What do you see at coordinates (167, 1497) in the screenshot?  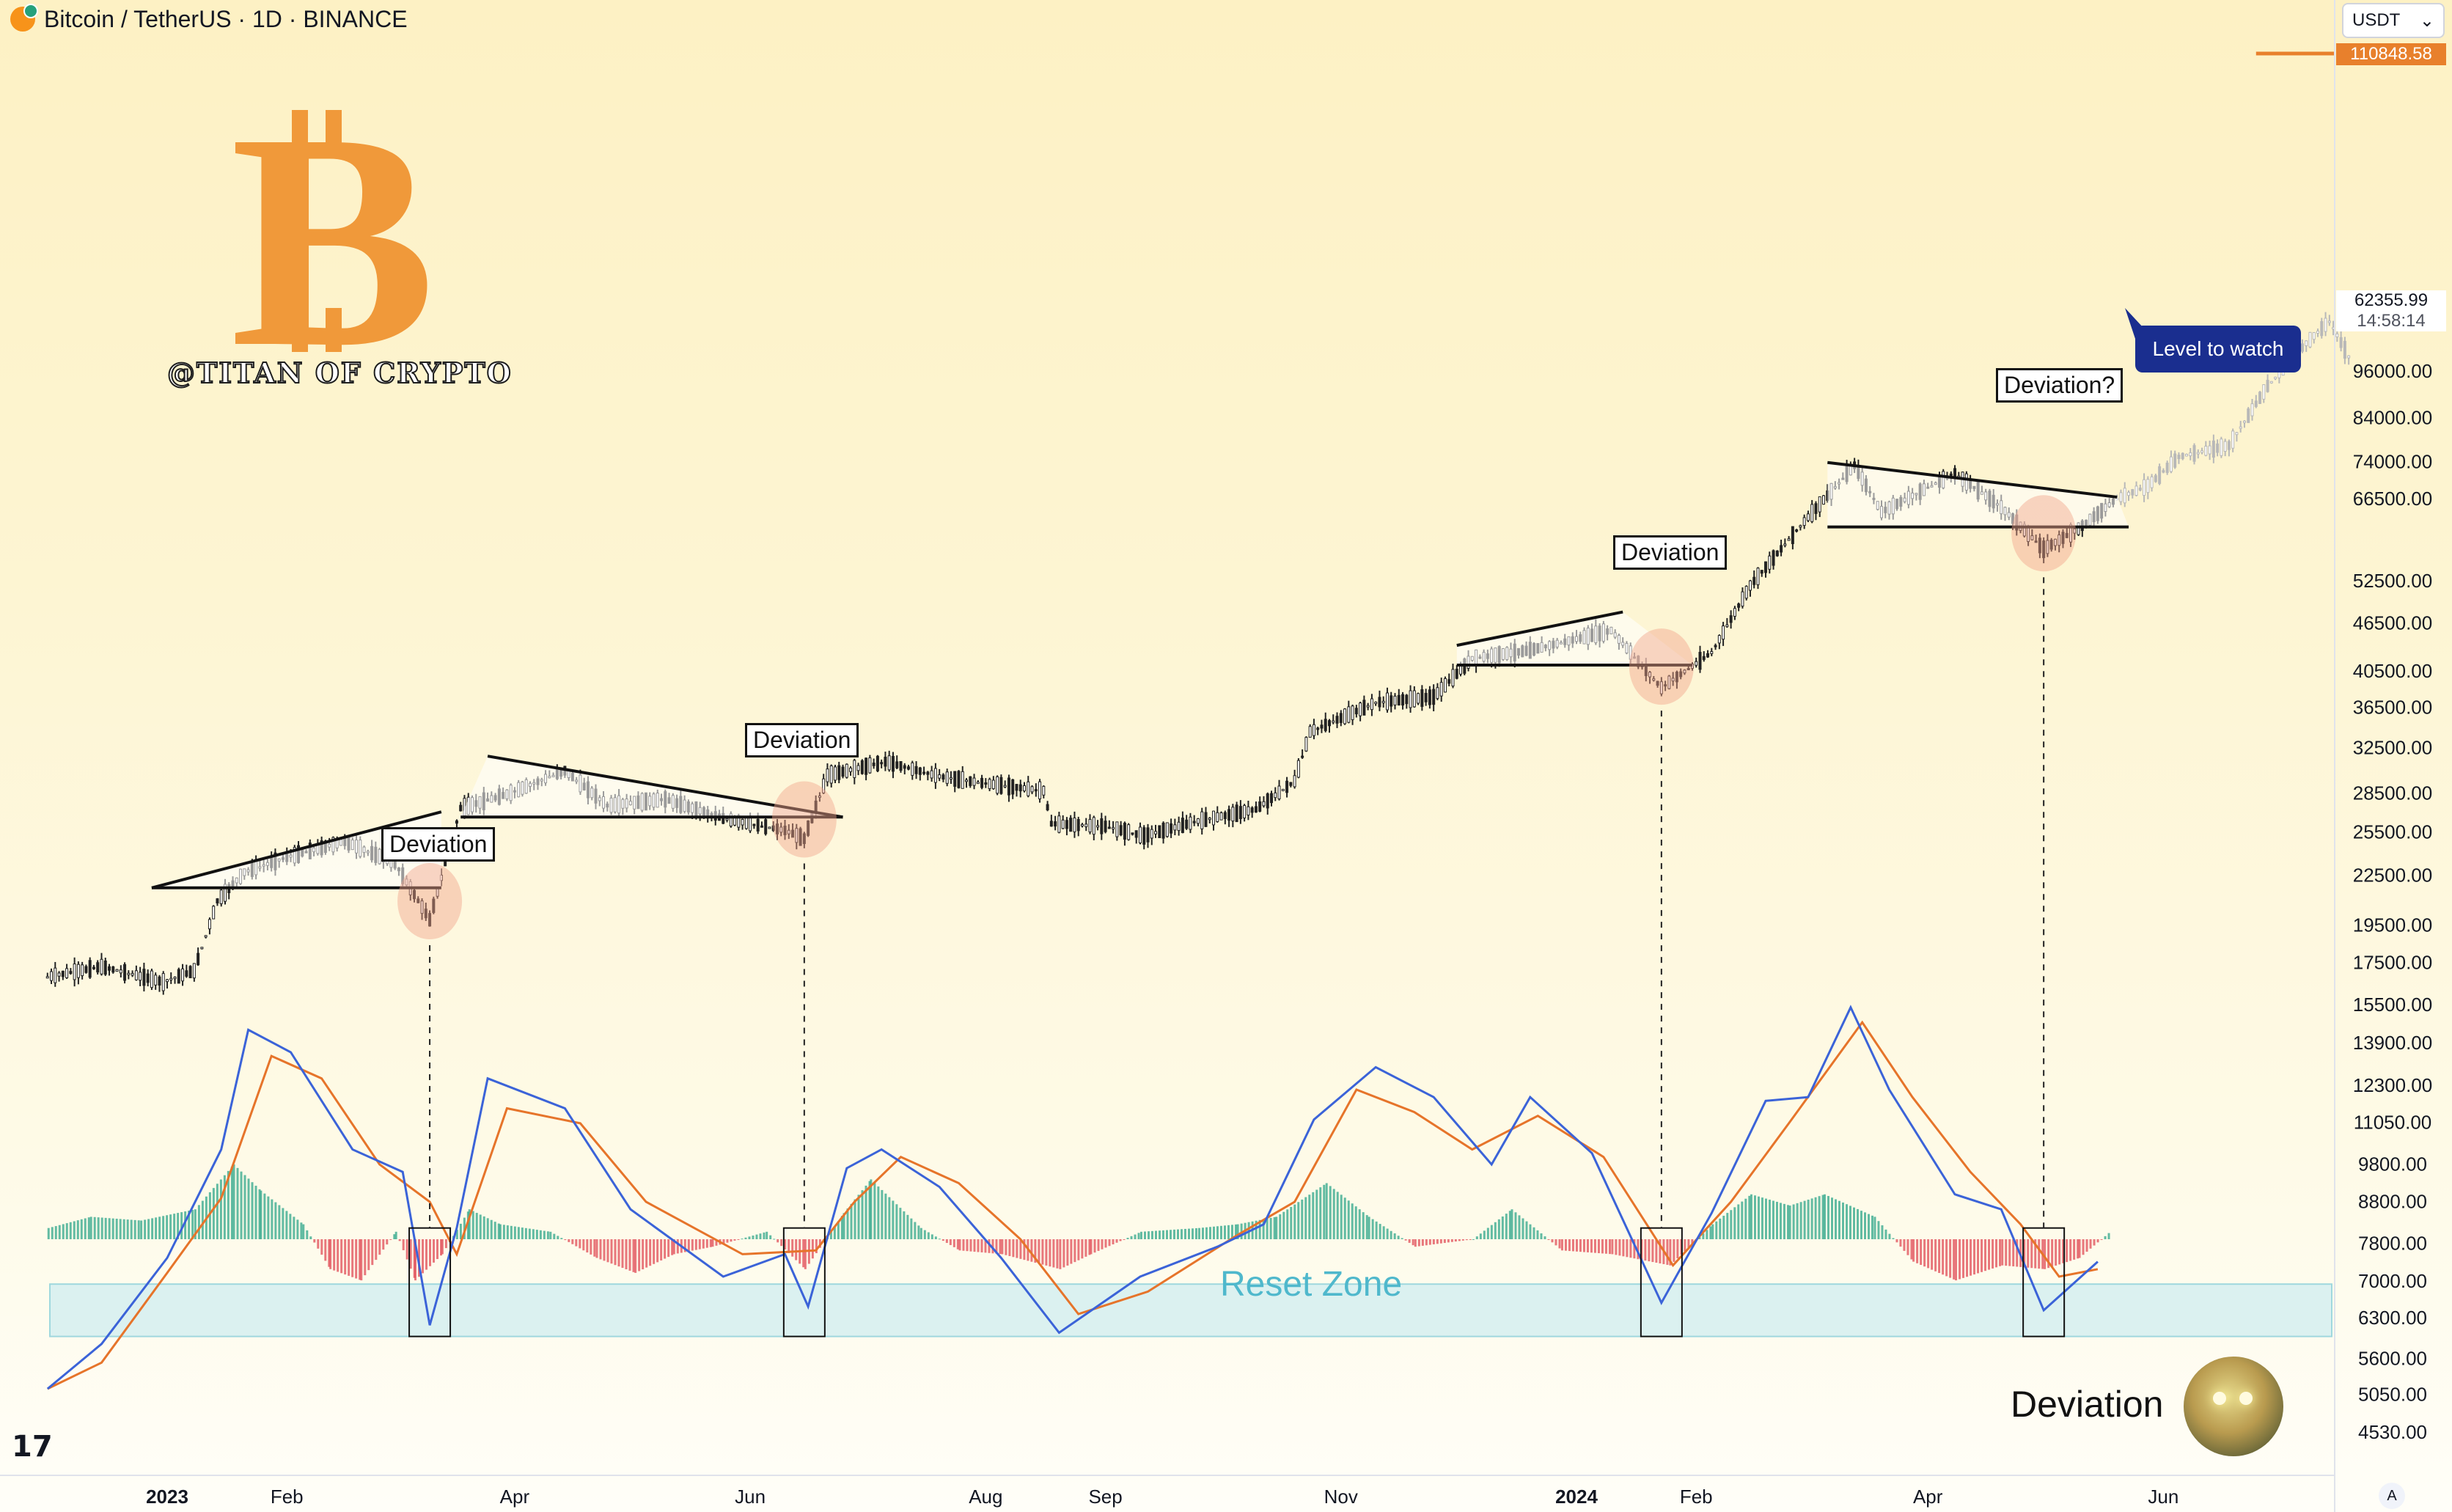 I see `x-tick-label: 2023` at bounding box center [167, 1497].